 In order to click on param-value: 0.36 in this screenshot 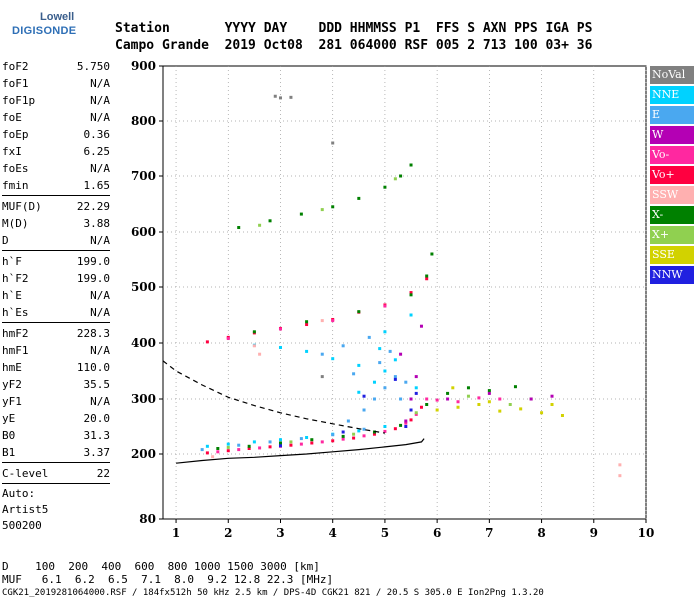, I will do `click(97, 134)`.